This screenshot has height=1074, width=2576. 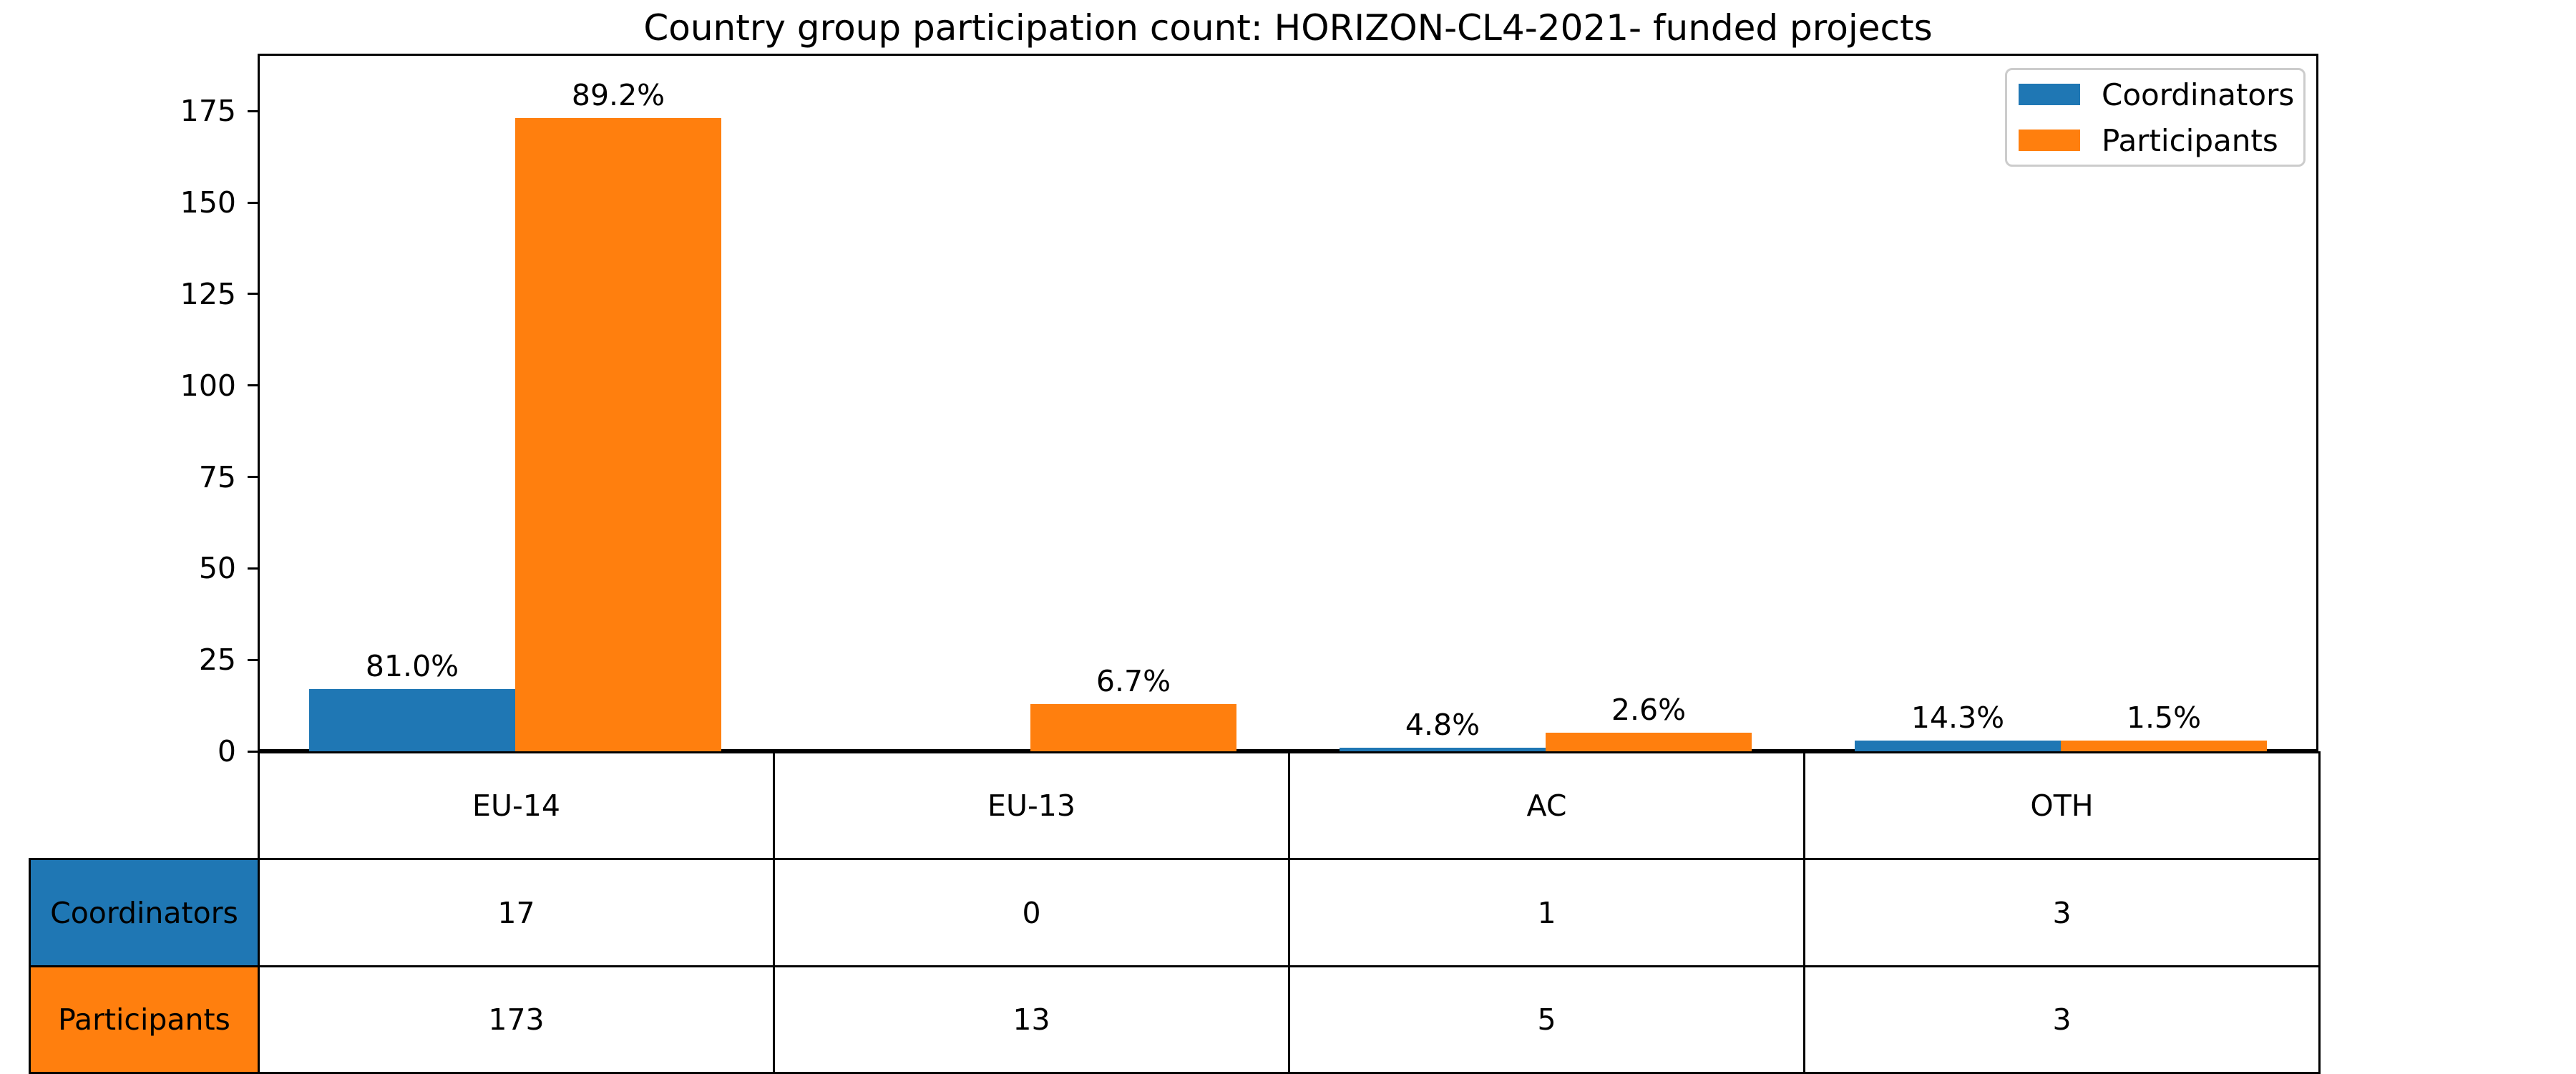 What do you see at coordinates (208, 385) in the screenshot?
I see `y-tick-label: 100` at bounding box center [208, 385].